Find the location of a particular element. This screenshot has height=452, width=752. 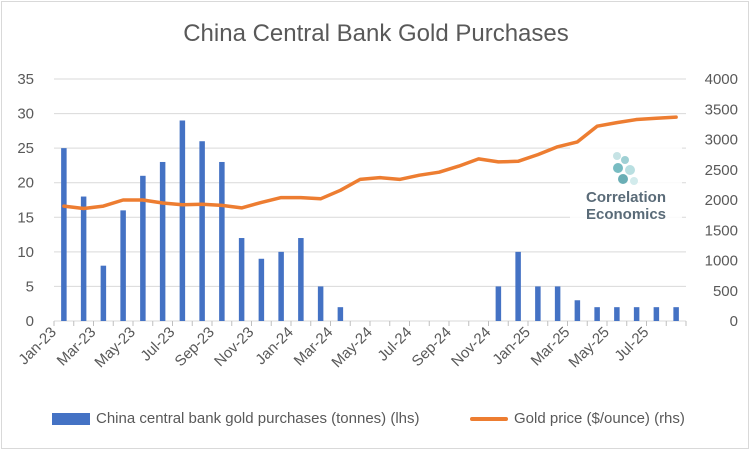

x-tick-label: Jan-25 is located at coordinates (511, 346).